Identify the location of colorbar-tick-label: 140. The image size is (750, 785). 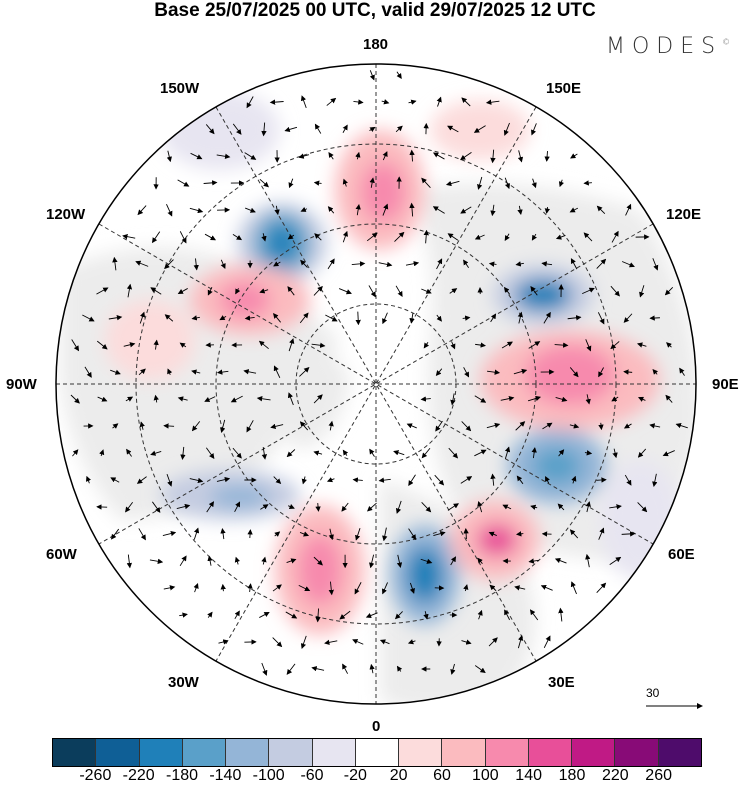
(528, 776).